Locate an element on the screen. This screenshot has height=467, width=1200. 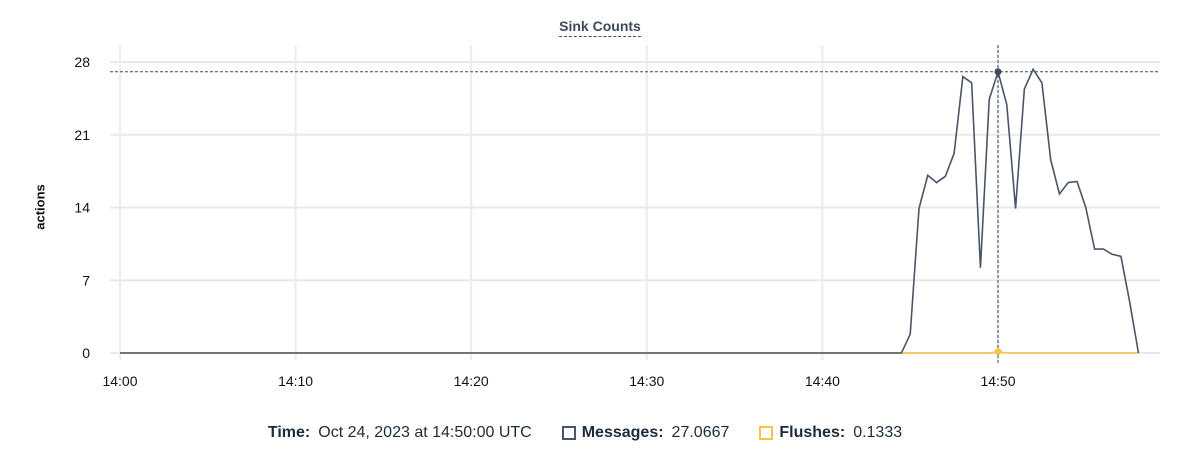
messages-value: 27.0667 is located at coordinates (700, 432).